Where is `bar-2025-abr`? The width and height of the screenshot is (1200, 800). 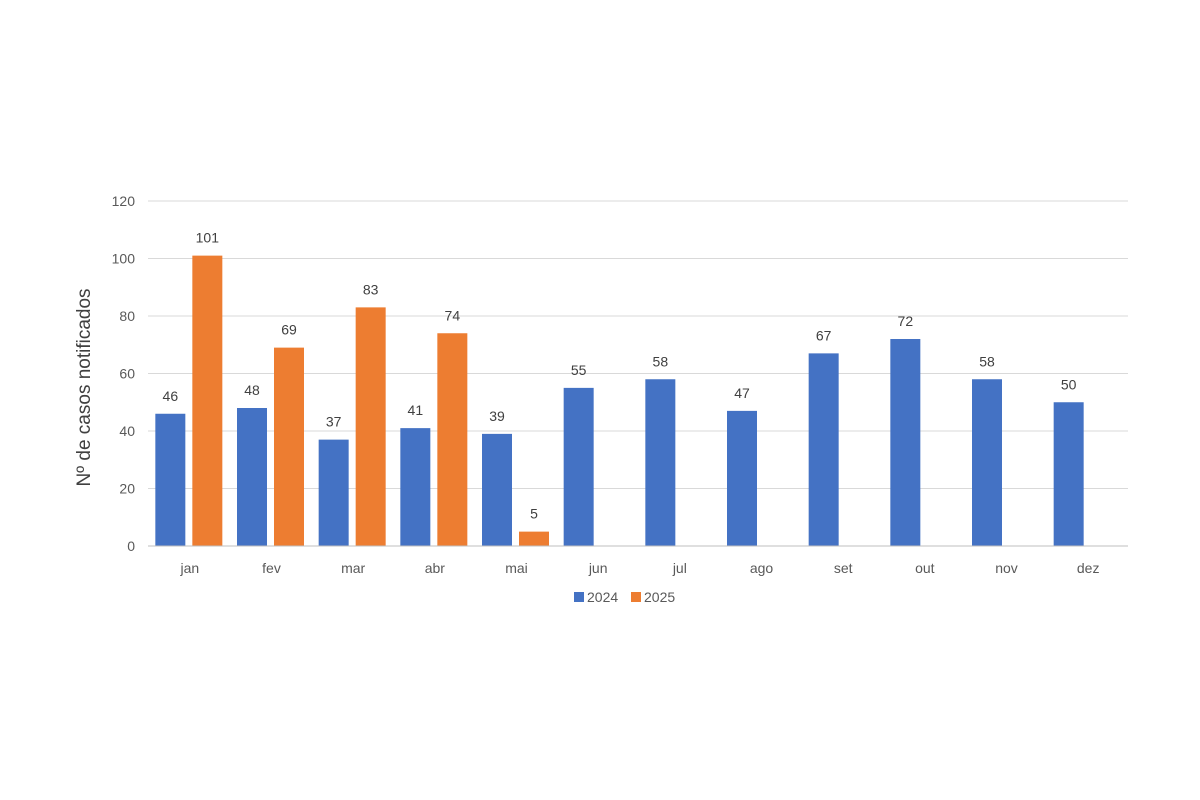 bar-2025-abr is located at coordinates (452, 439).